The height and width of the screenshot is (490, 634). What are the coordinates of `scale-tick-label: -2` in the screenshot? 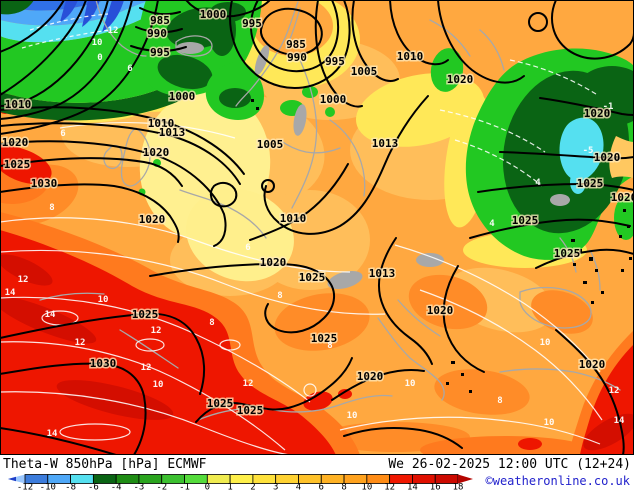 It's located at (161, 486).